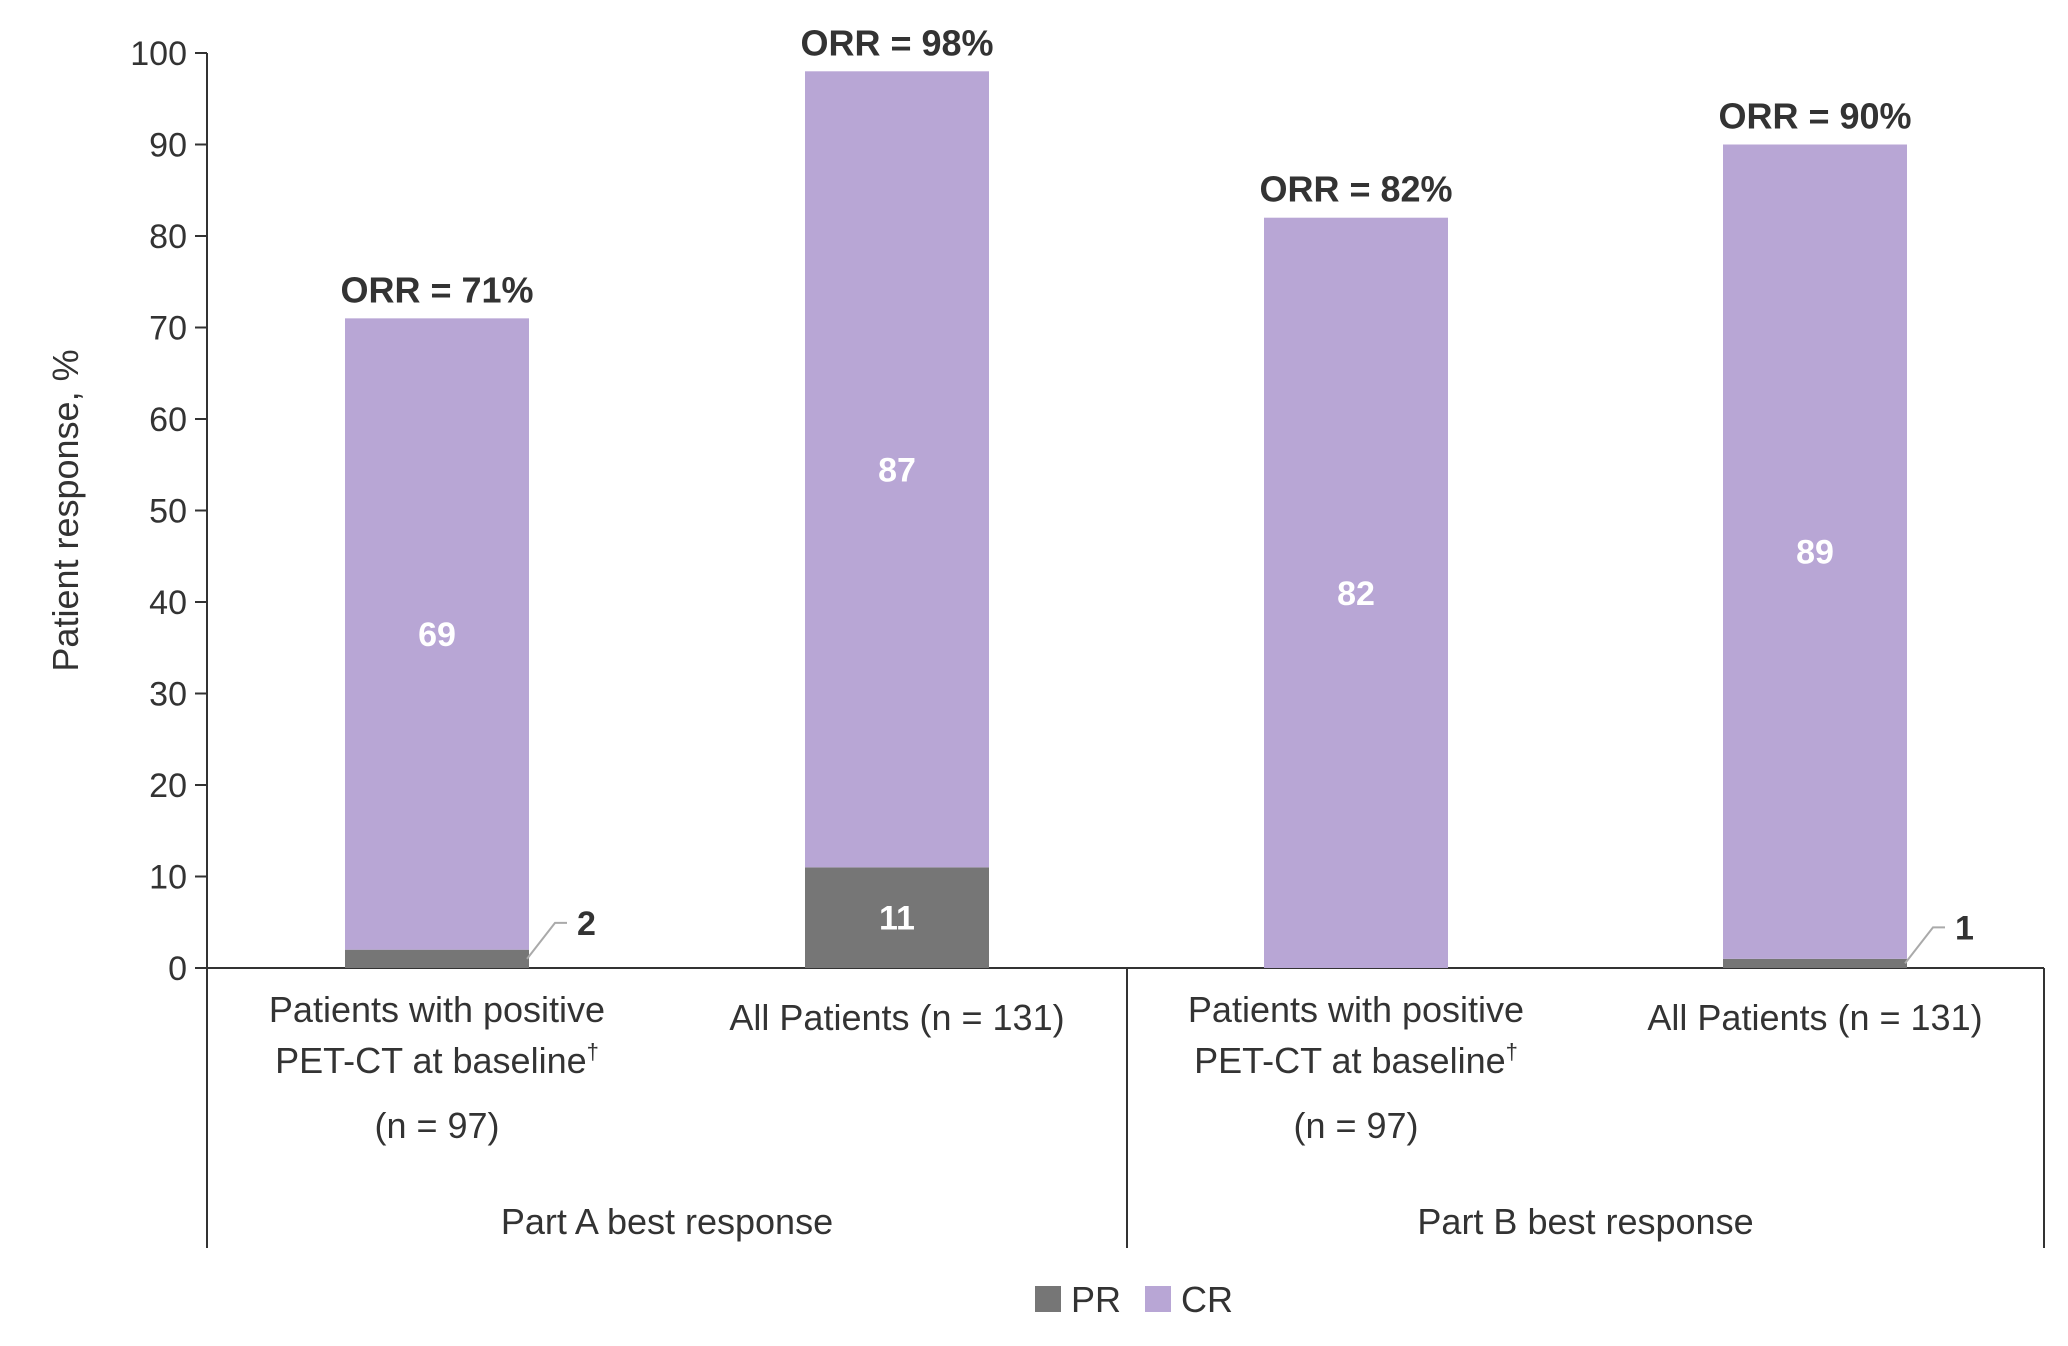 The width and height of the screenshot is (2068, 1346). What do you see at coordinates (1134, 1299) in the screenshot?
I see `legend: PR CR` at bounding box center [1134, 1299].